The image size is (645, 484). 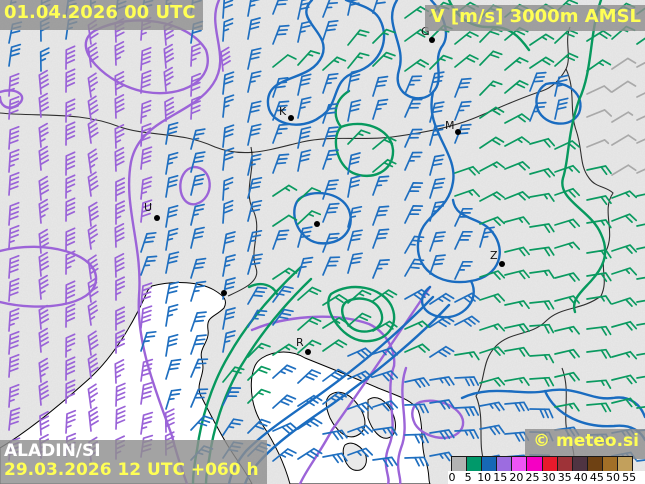 What do you see at coordinates (548, 477) in the screenshot?
I see `legend-tick-label: 30` at bounding box center [548, 477].